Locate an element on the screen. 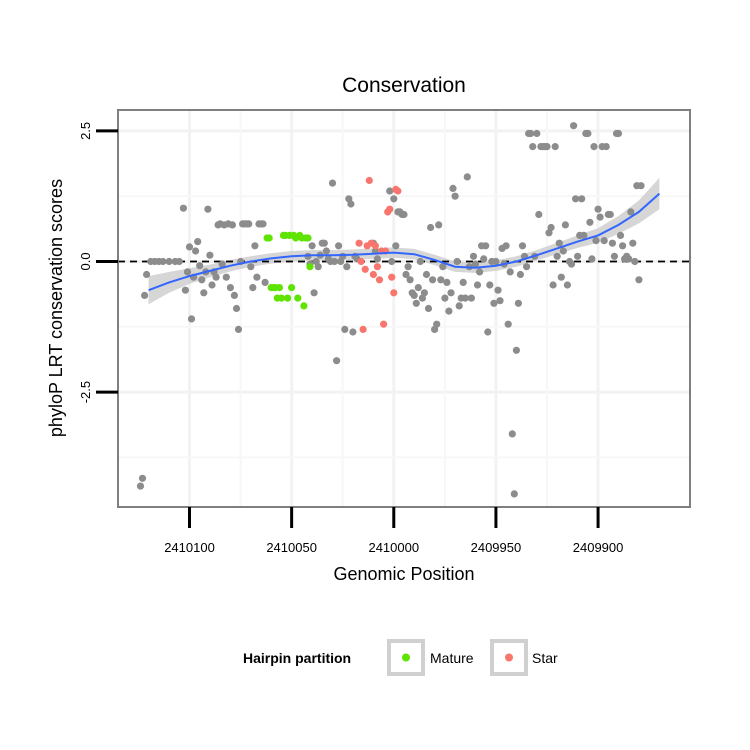  y-axis-title: phyloP LRT conservation scores is located at coordinates (56, 308).